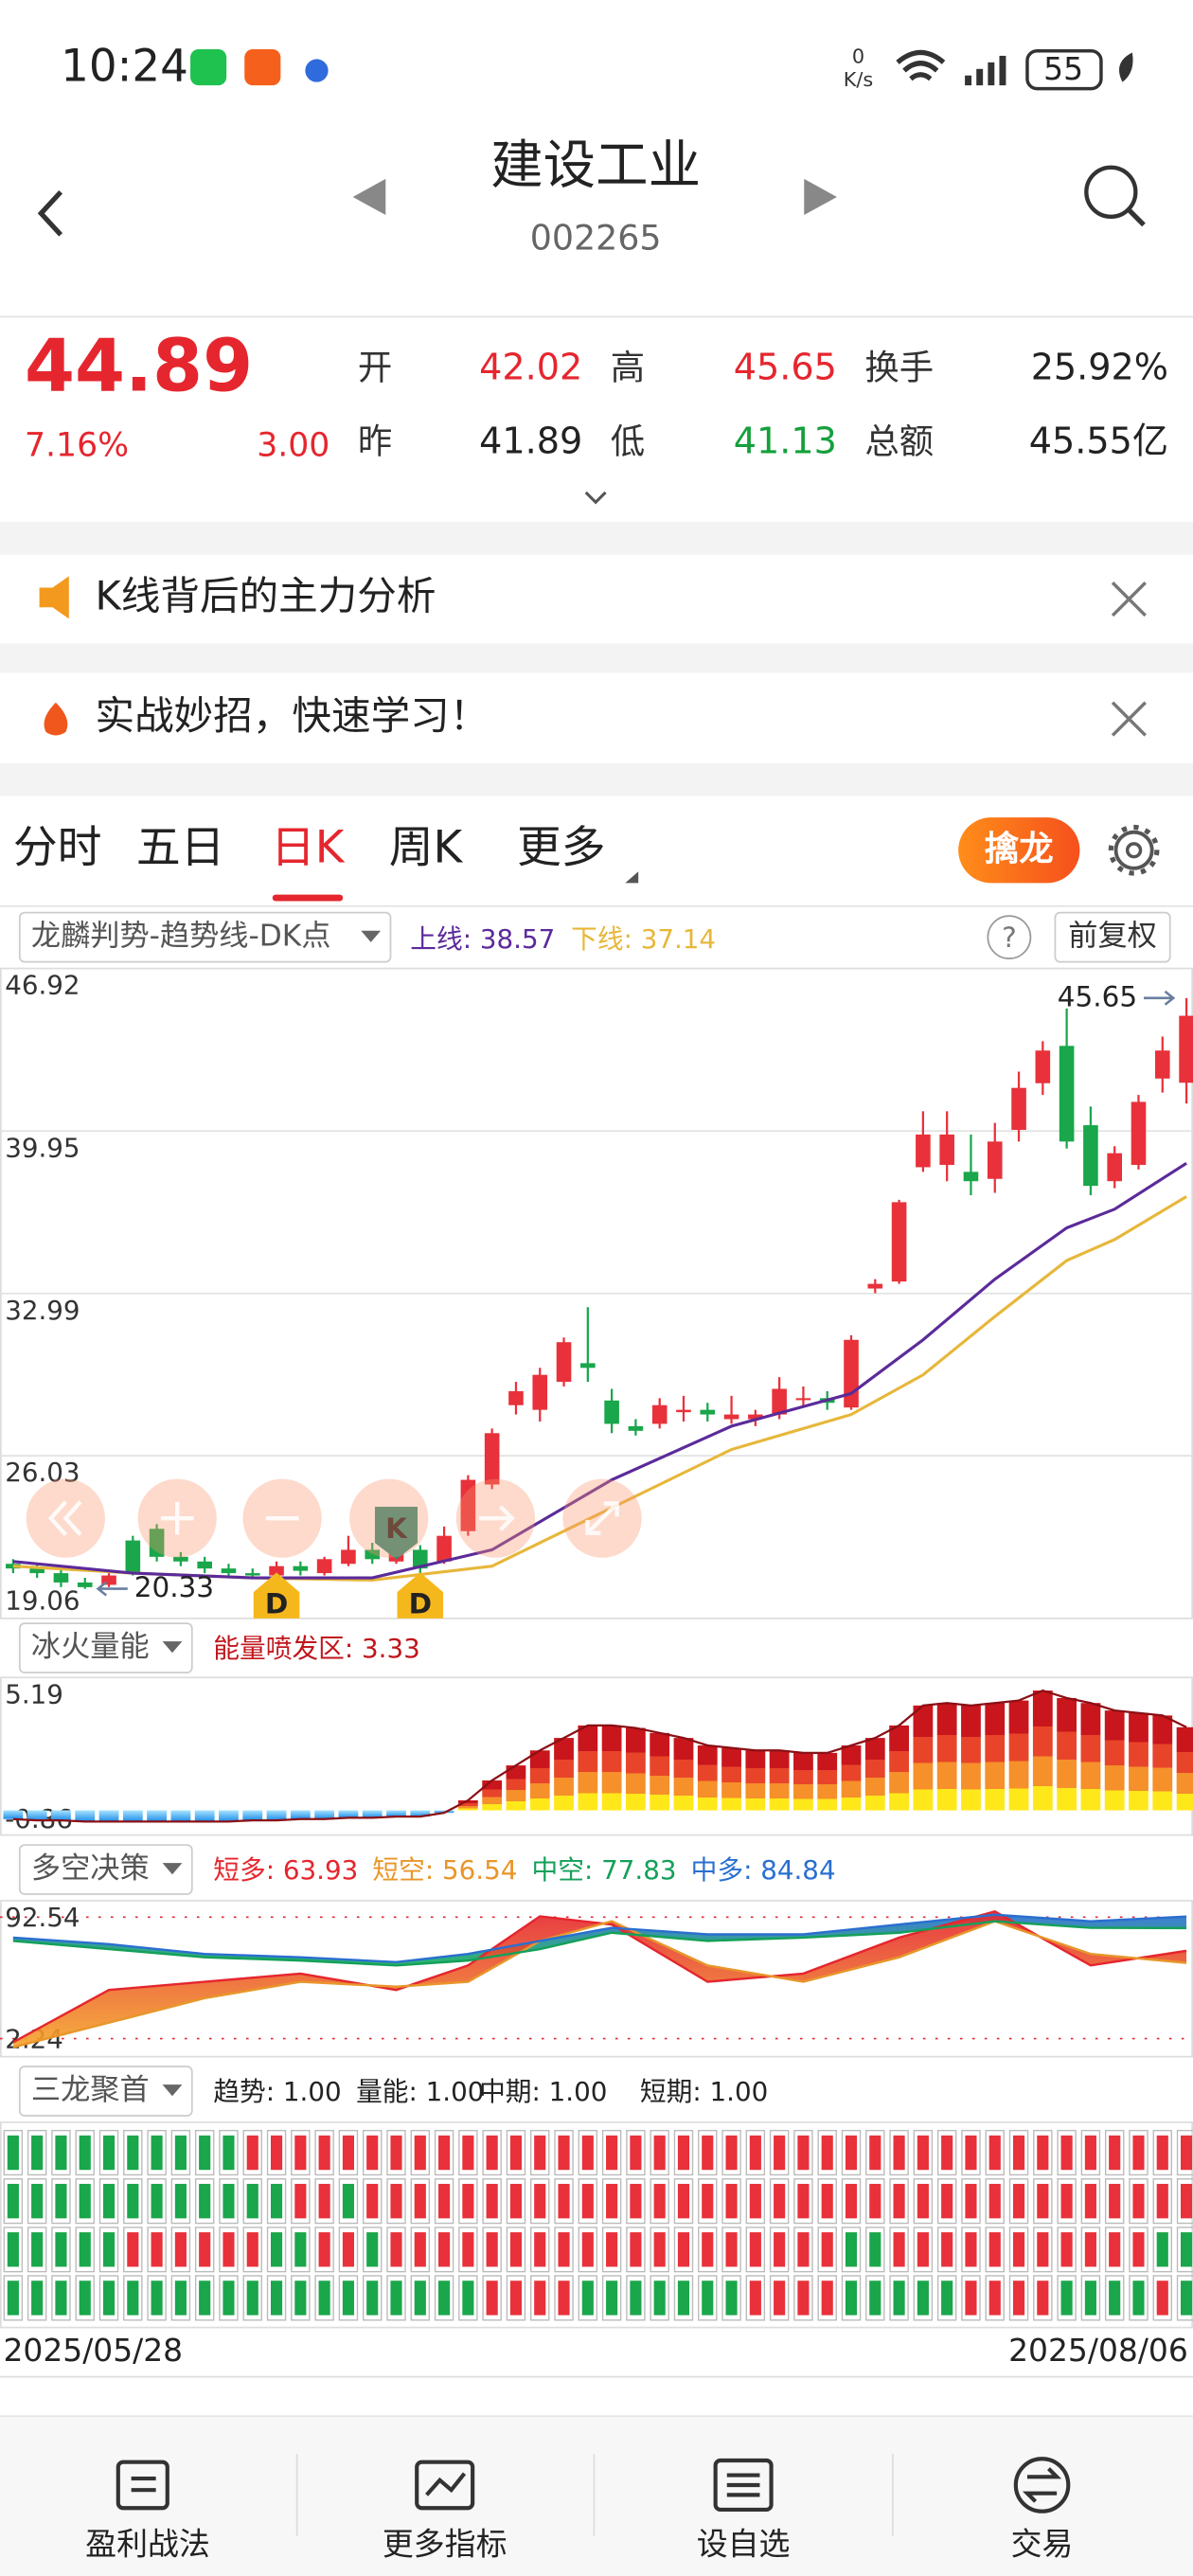 The height and width of the screenshot is (2576, 1193). I want to click on nav-item: 设自选, so click(744, 2544).